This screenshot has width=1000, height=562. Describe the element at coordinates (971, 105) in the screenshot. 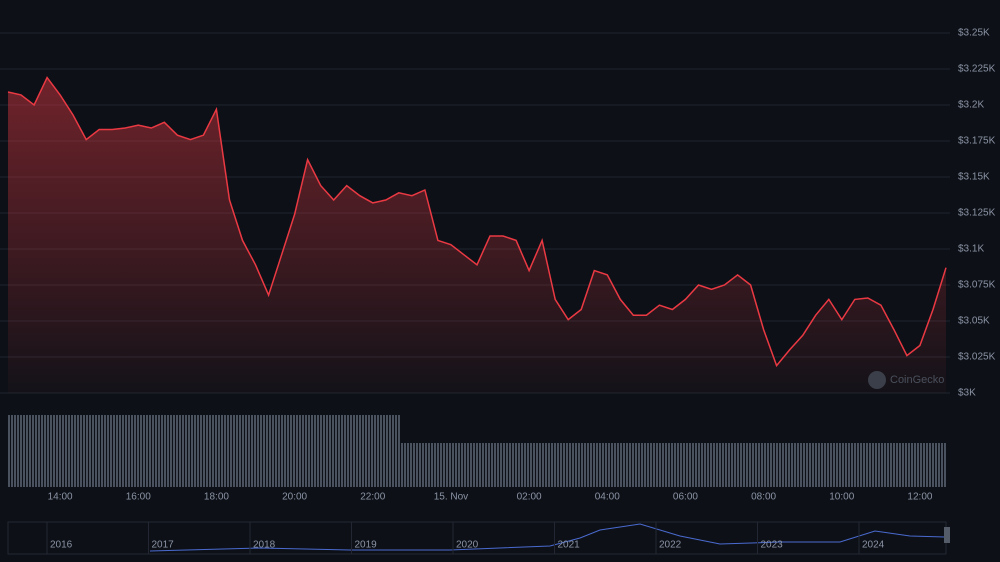

I see `y-tick-label: $3.2K` at that location.